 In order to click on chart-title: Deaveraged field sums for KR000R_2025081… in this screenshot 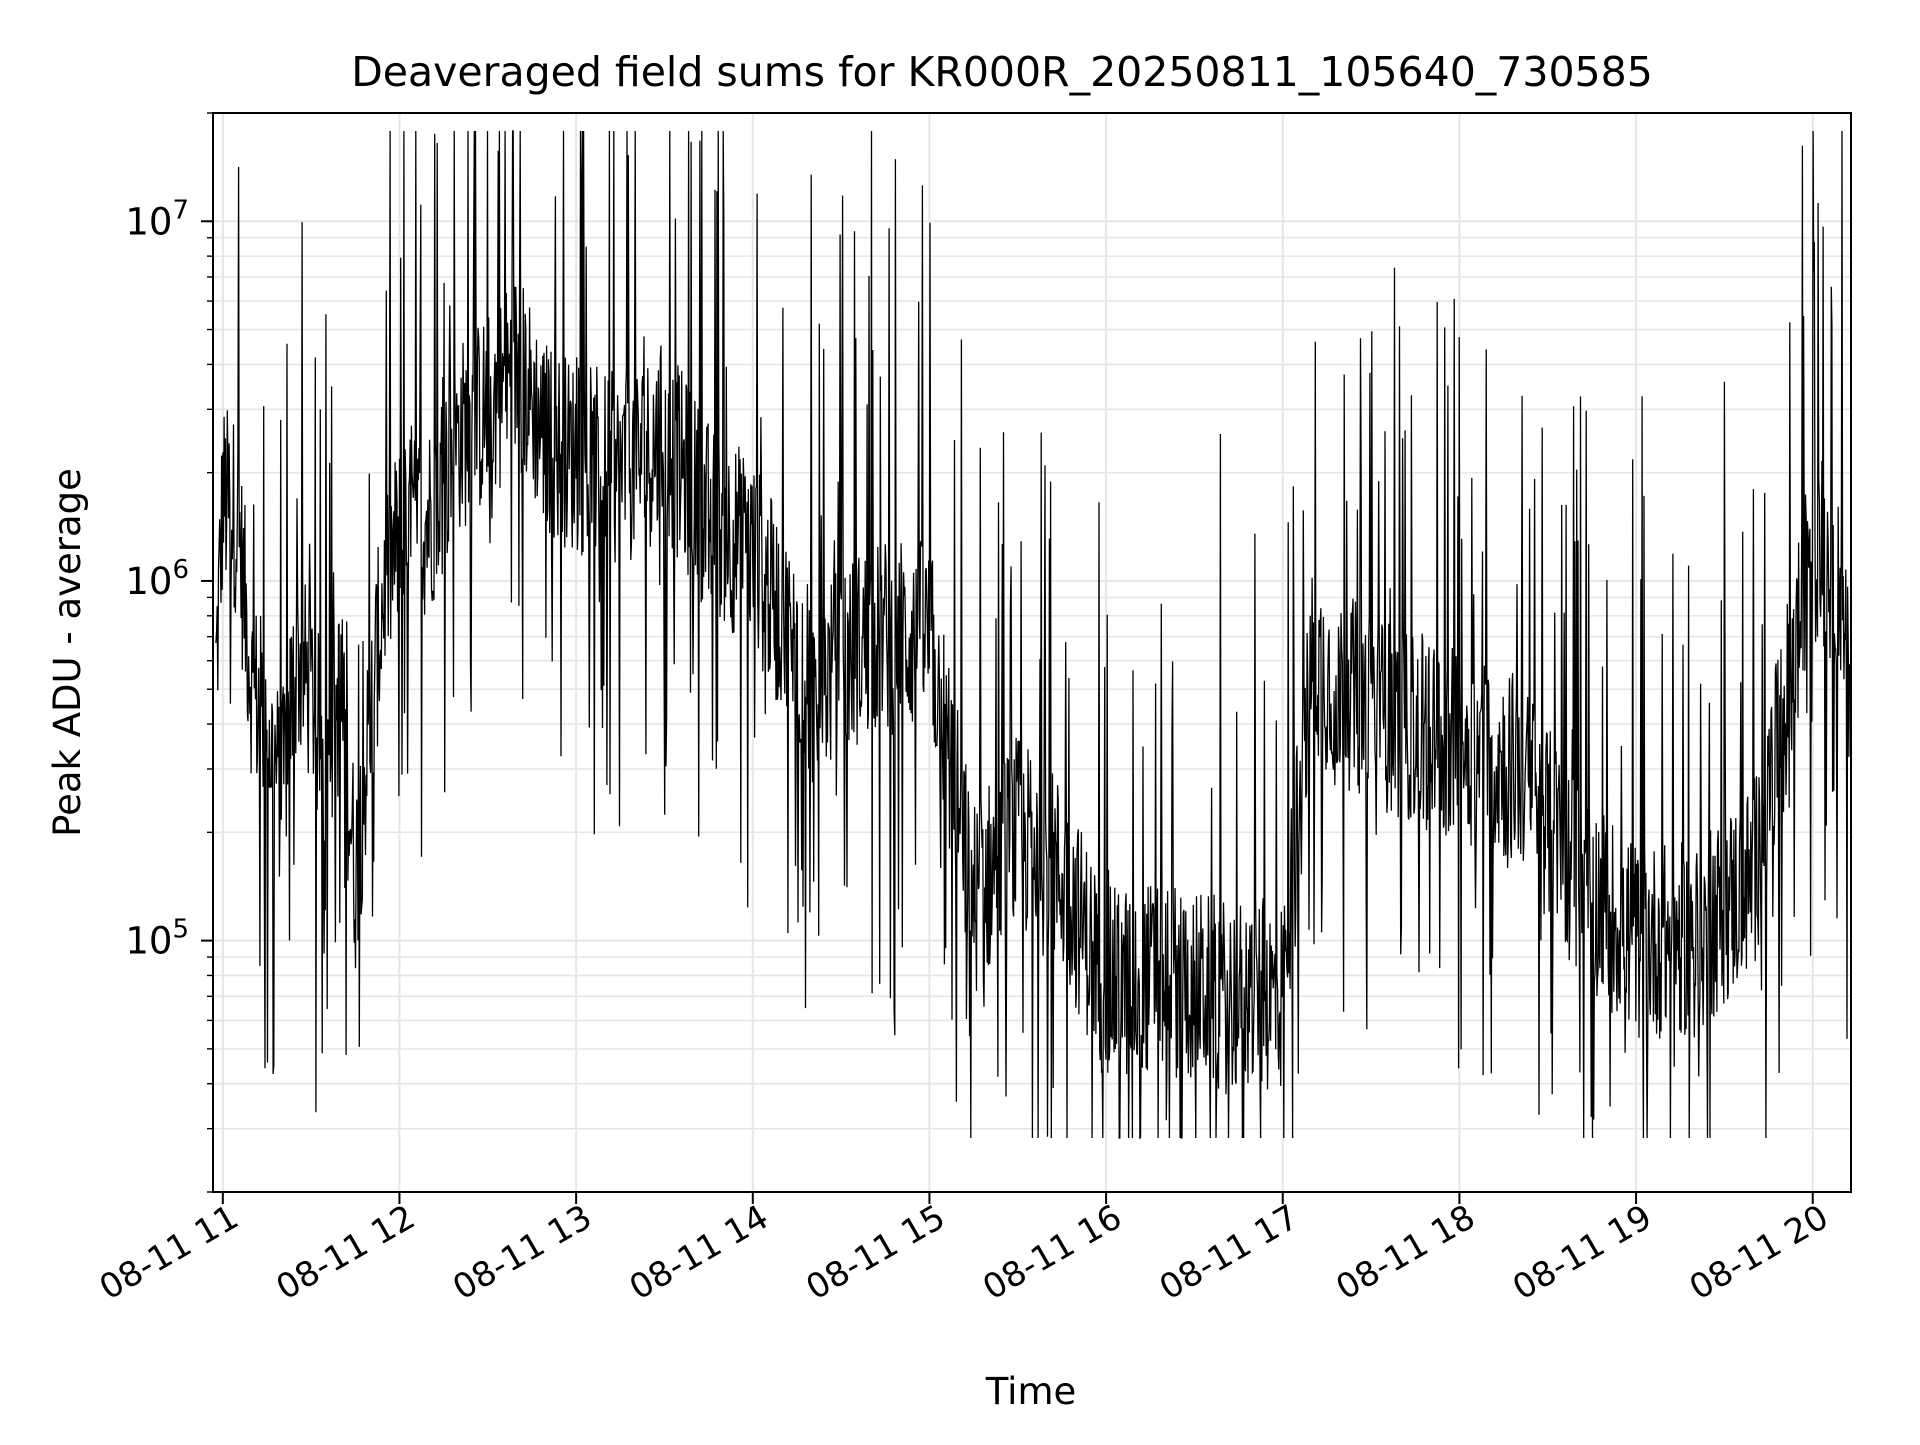, I will do `click(1002, 72)`.